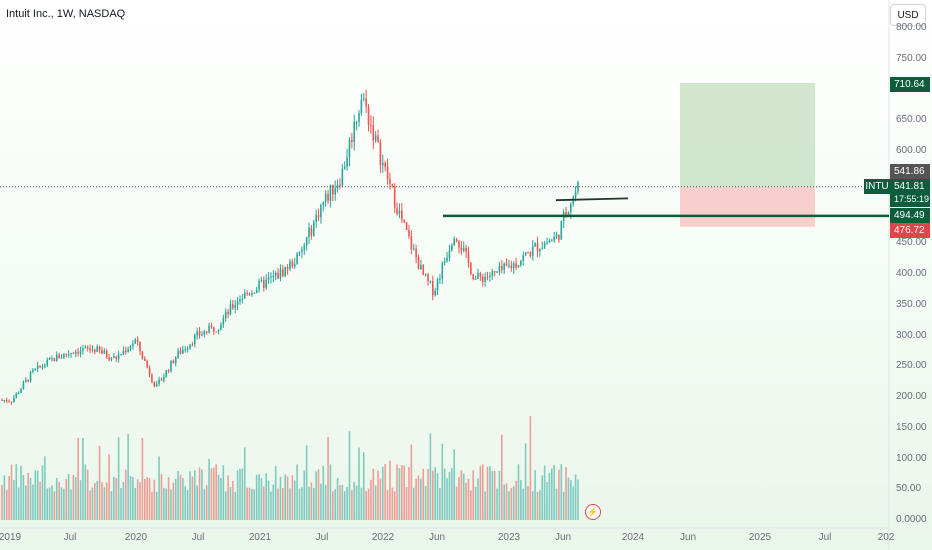 The width and height of the screenshot is (932, 550). Describe the element at coordinates (747, 206) in the screenshot. I see `loss-zone` at that location.